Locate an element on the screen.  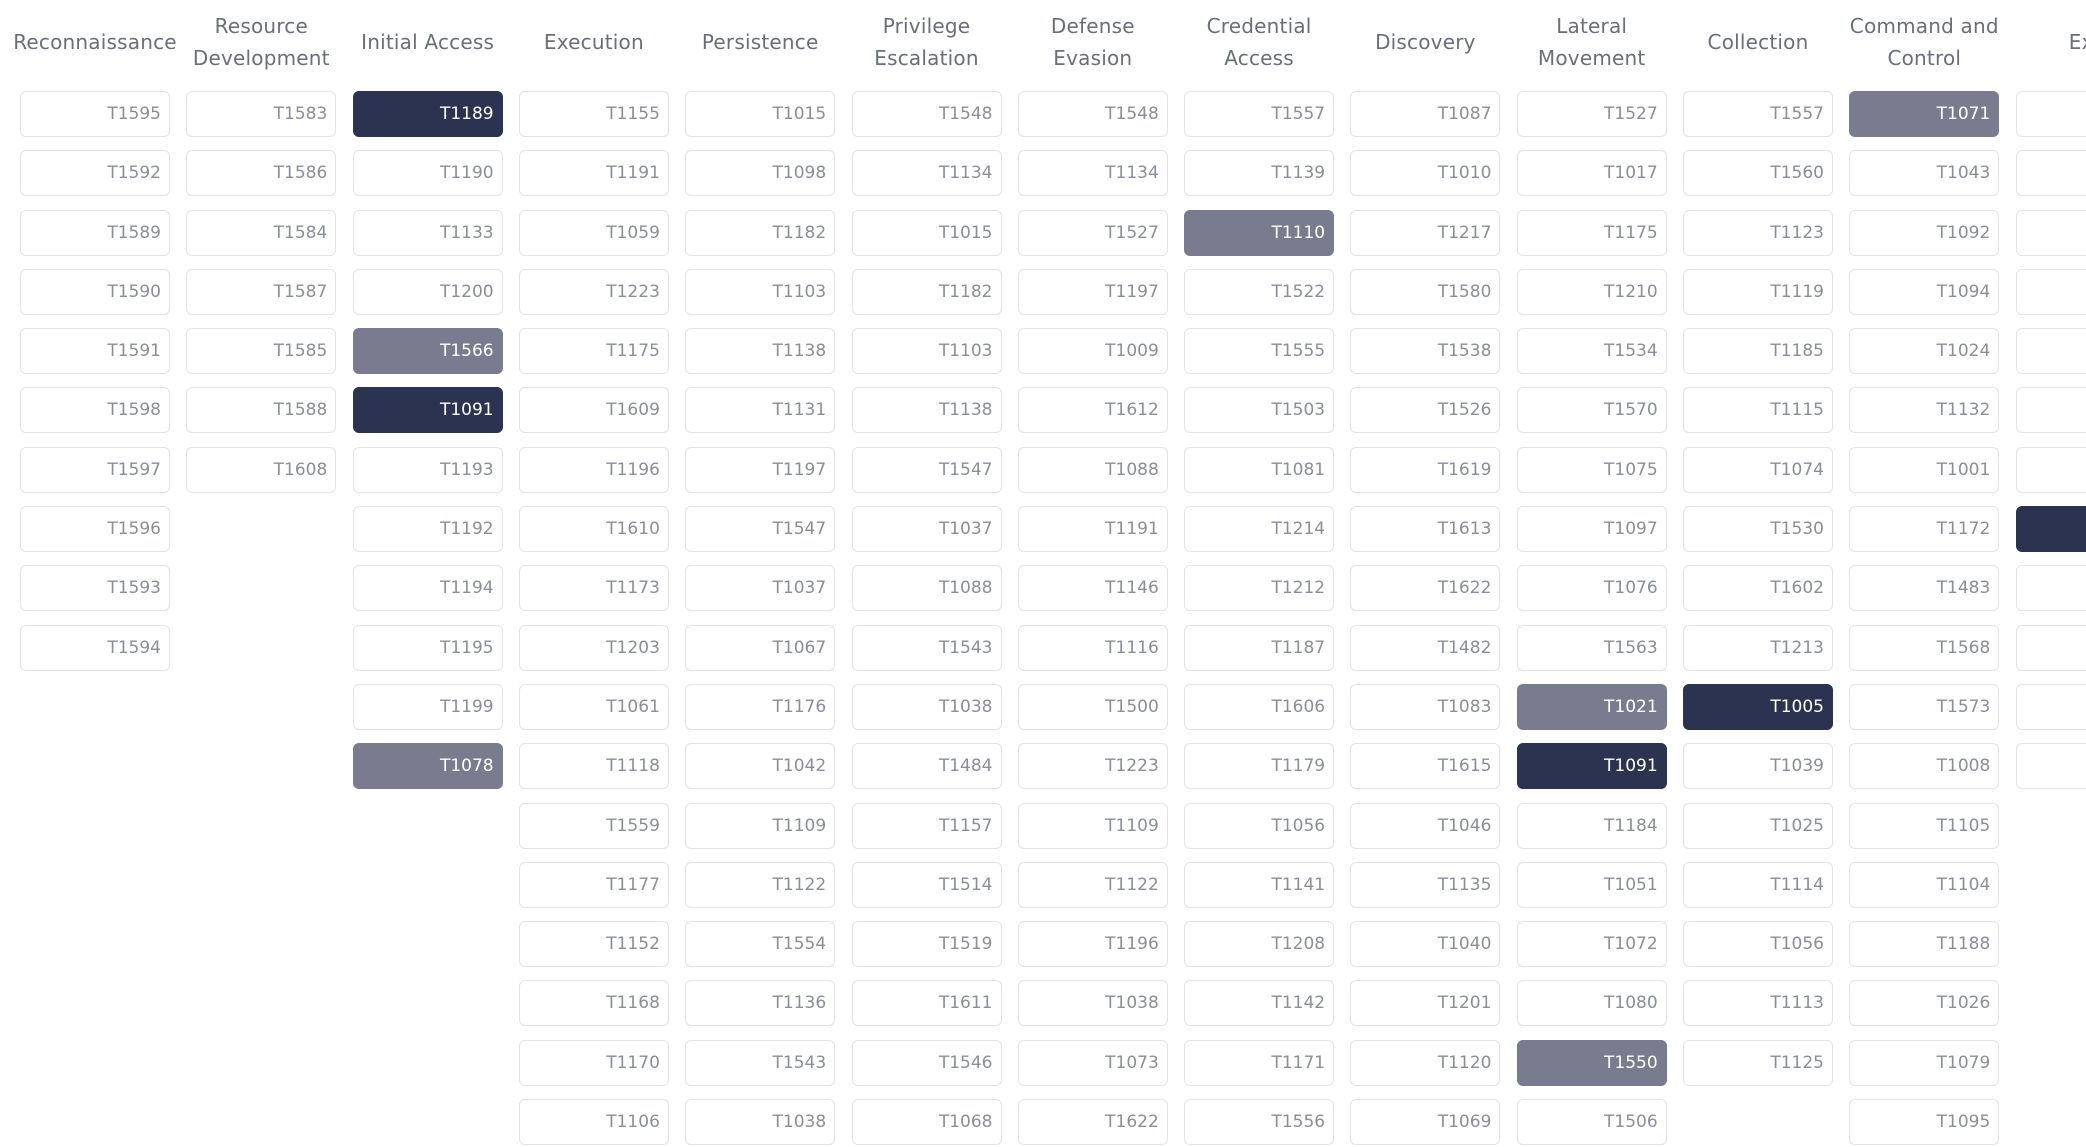
technique-cell: T1184 is located at coordinates (1591, 825).